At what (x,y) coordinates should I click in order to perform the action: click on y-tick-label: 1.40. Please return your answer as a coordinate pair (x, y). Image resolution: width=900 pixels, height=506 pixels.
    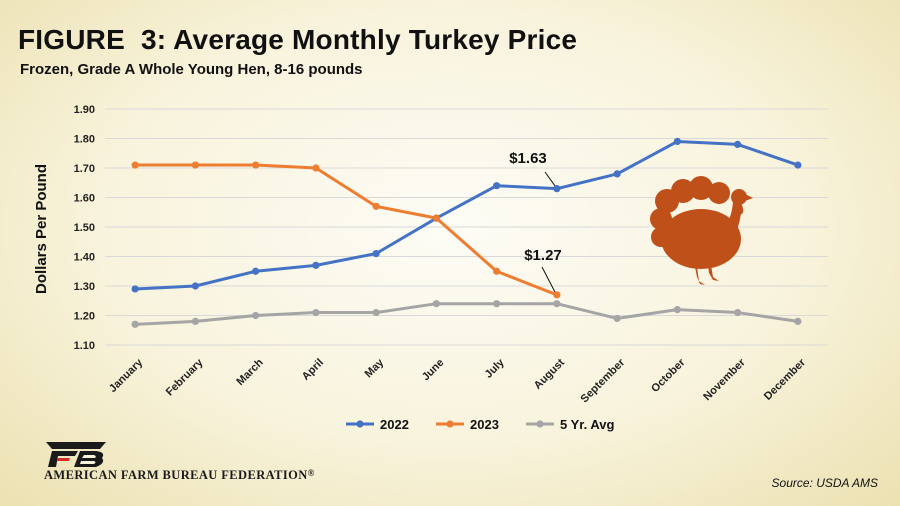
    Looking at the image, I should click on (84, 258).